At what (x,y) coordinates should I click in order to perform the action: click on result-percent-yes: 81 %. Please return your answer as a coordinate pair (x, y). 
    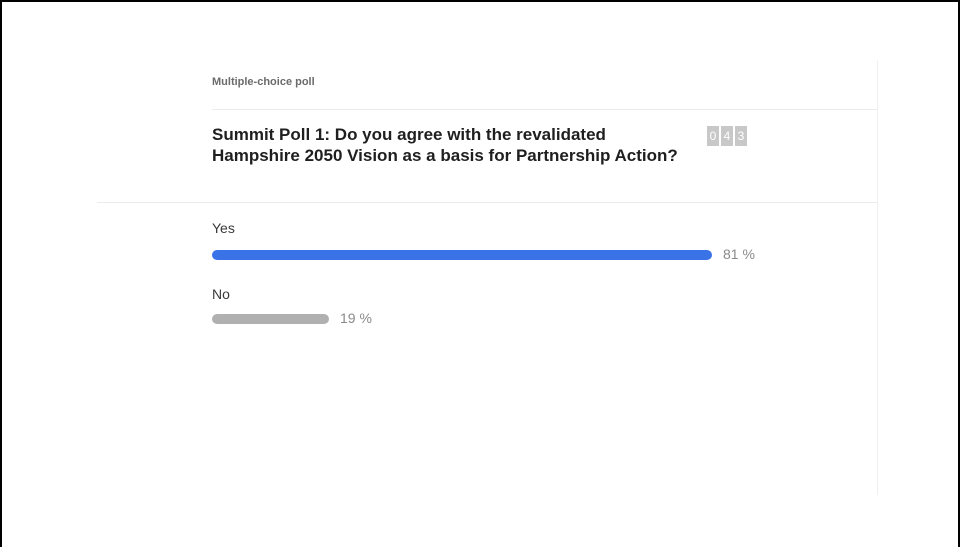
    Looking at the image, I should click on (739, 254).